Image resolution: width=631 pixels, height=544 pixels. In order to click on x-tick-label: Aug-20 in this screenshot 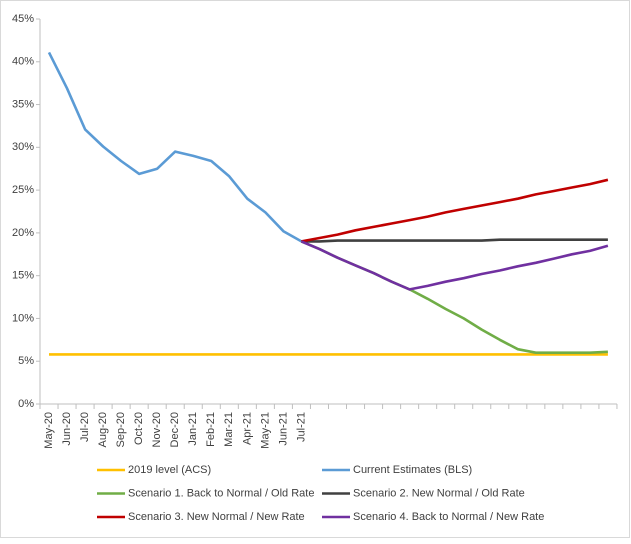, I will do `click(103, 429)`.